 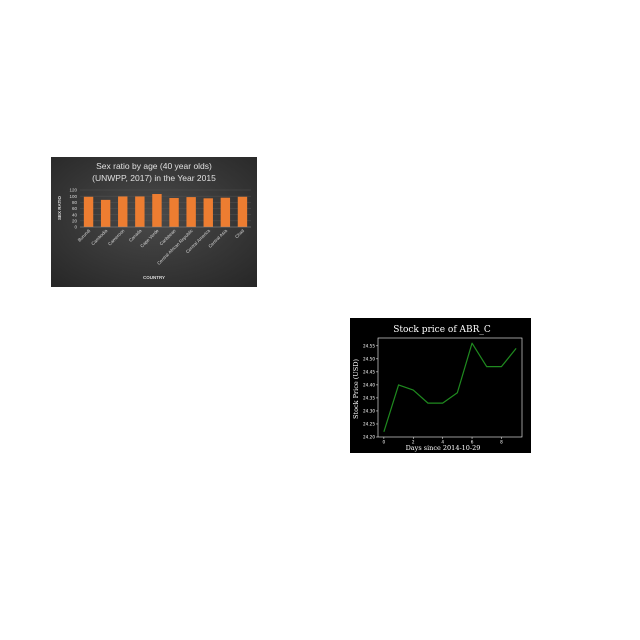 I want to click on line-y-tick-label: 24.30, so click(x=369, y=410).